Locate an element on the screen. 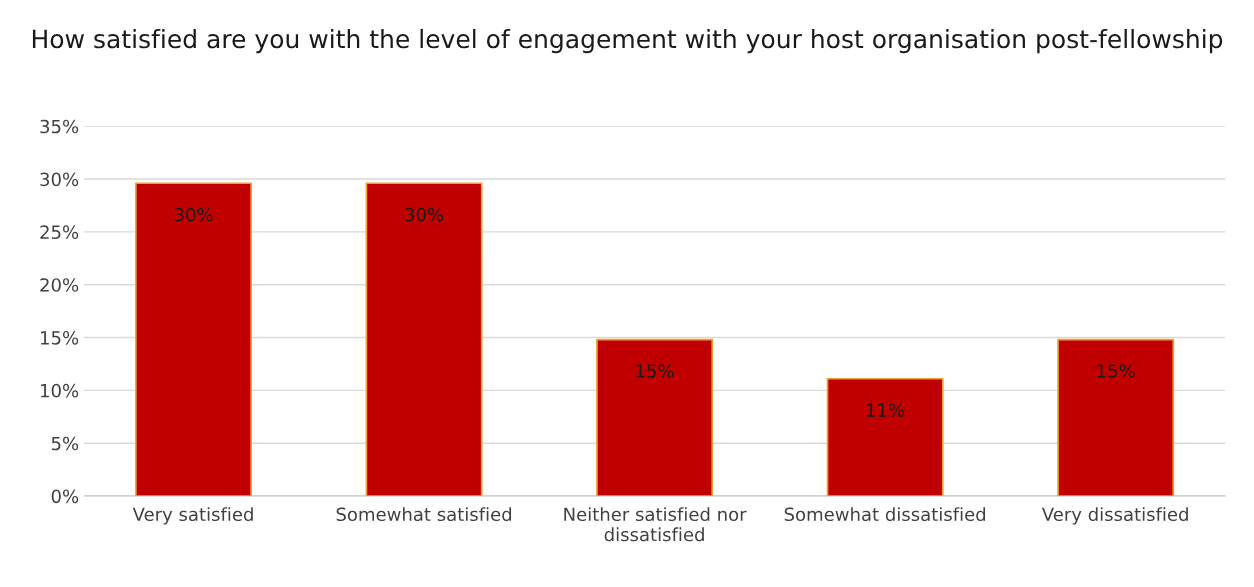  x-tick-label: Very satisfied is located at coordinates (192, 516).